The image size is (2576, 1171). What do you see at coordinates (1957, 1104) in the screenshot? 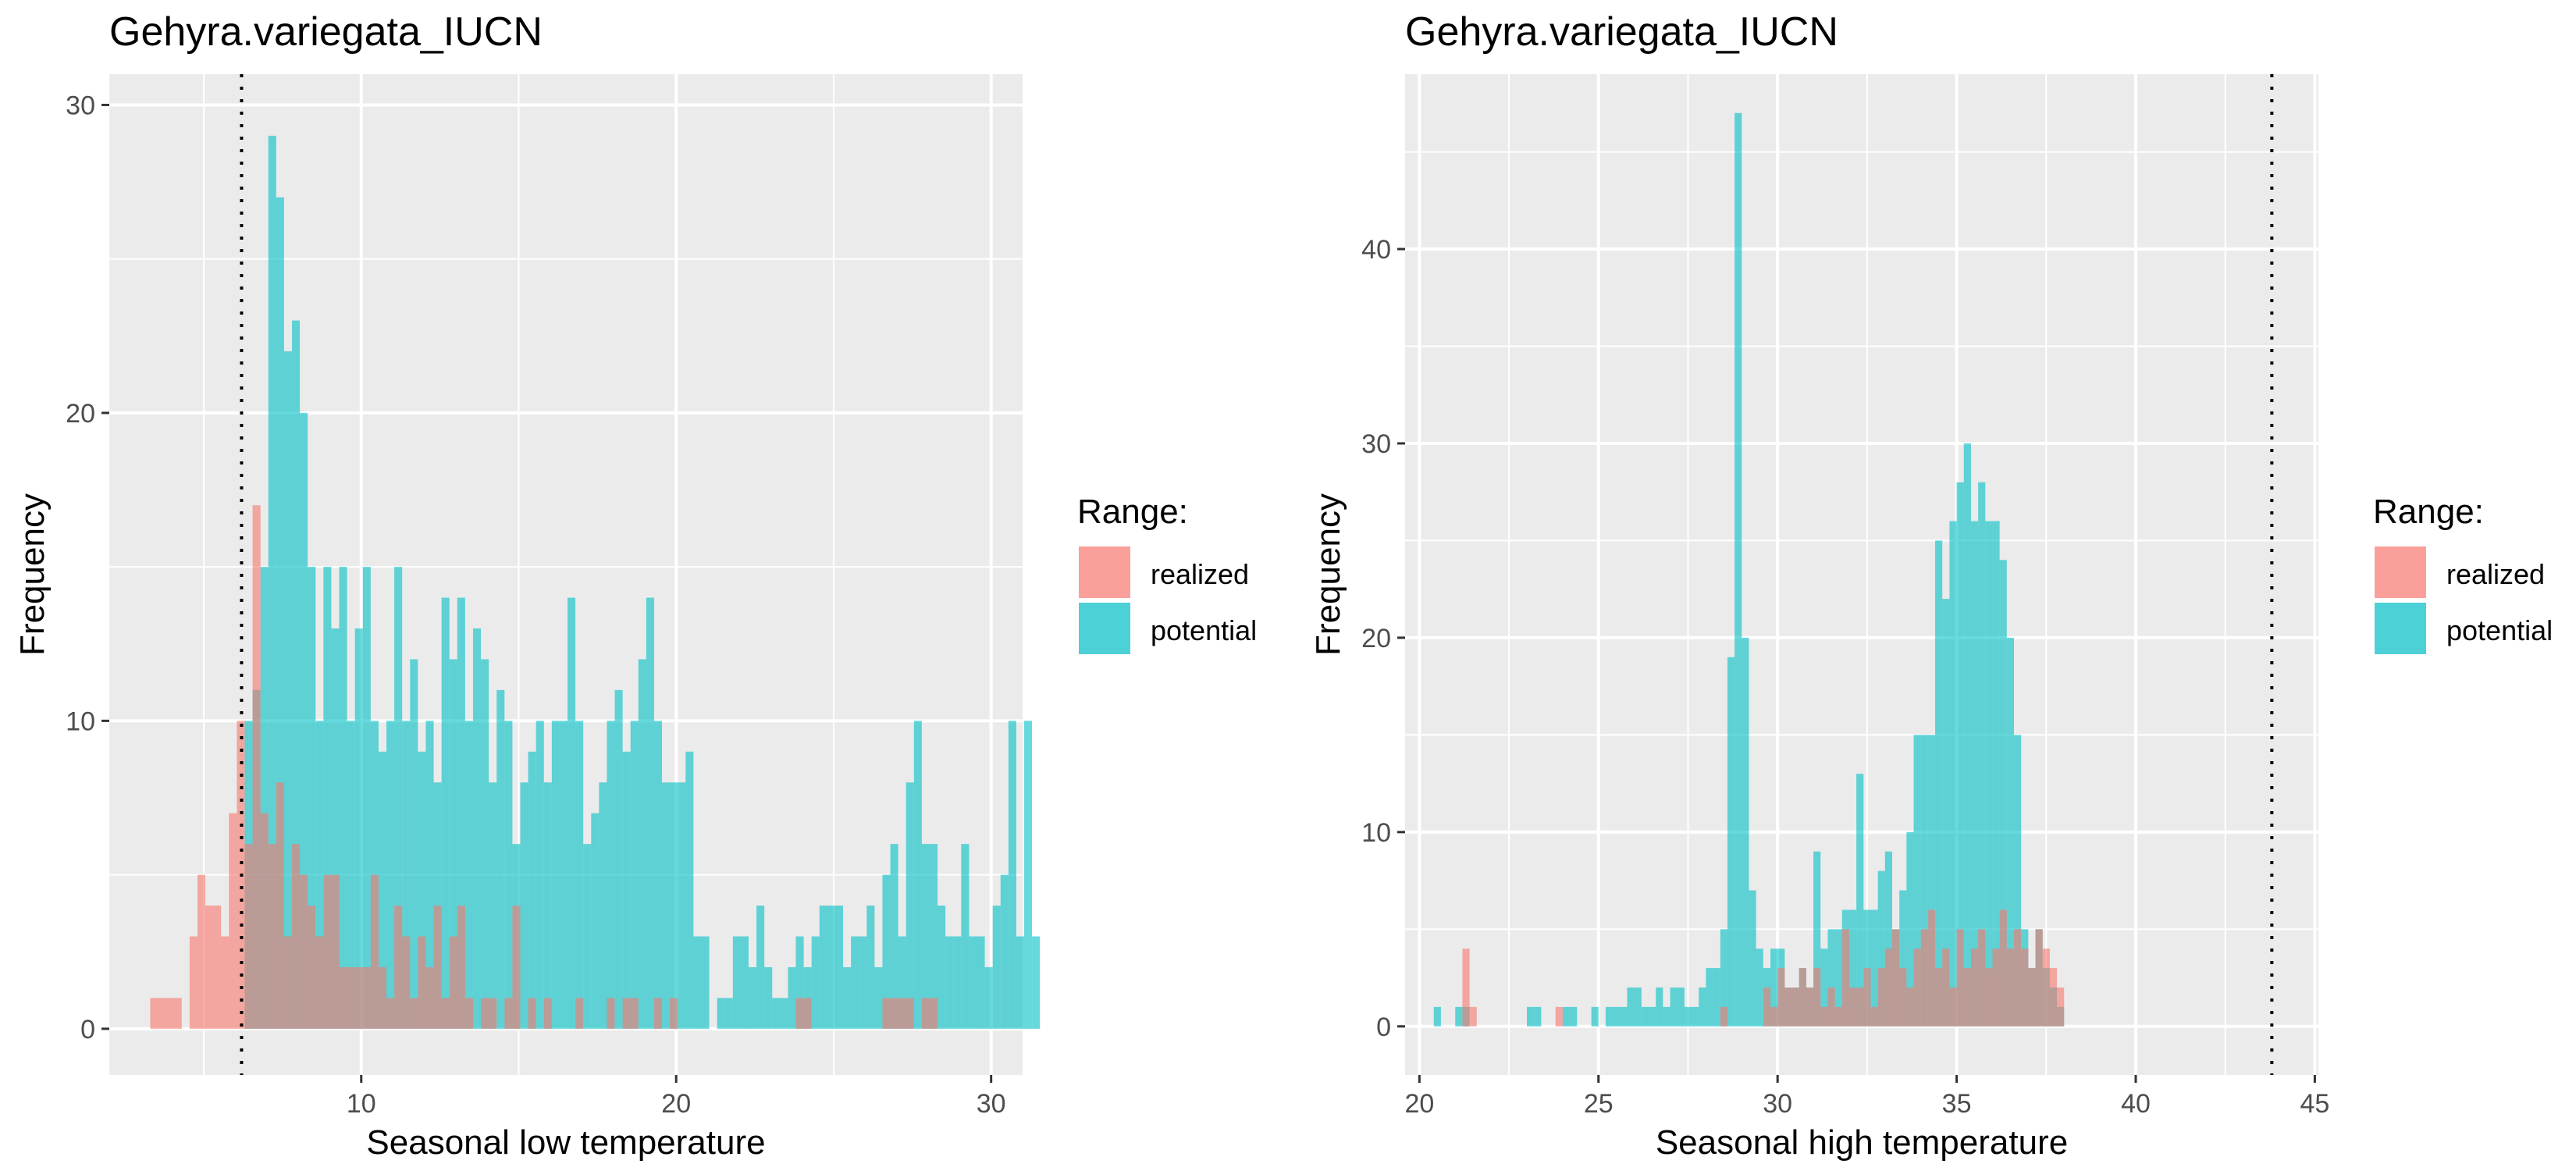
I see `x-tick-label: 35` at bounding box center [1957, 1104].